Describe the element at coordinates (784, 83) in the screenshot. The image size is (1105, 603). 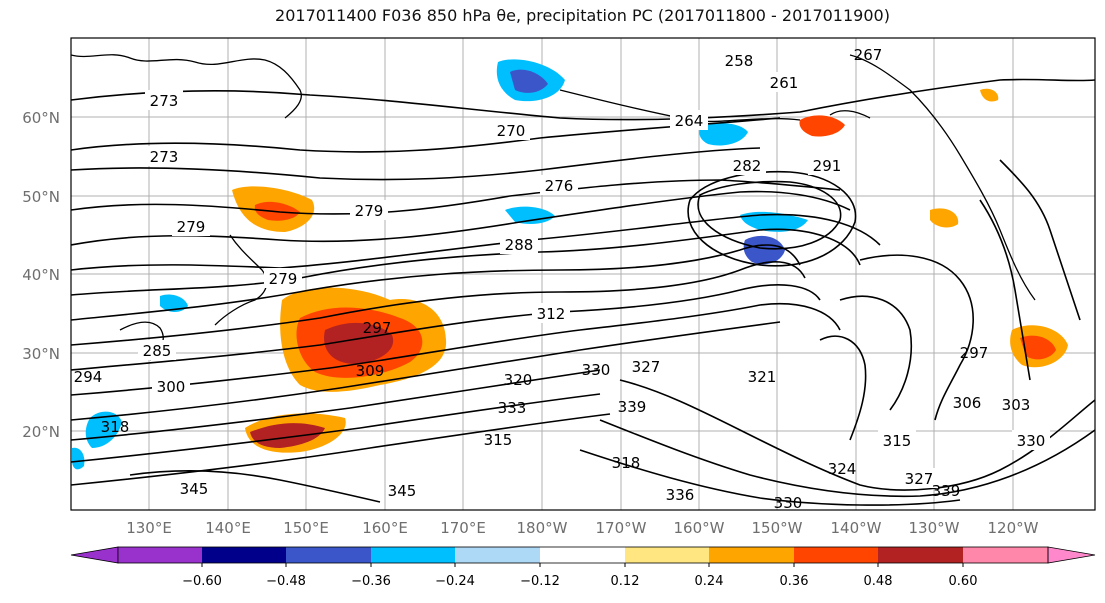
I see `contour-label: 261` at that location.